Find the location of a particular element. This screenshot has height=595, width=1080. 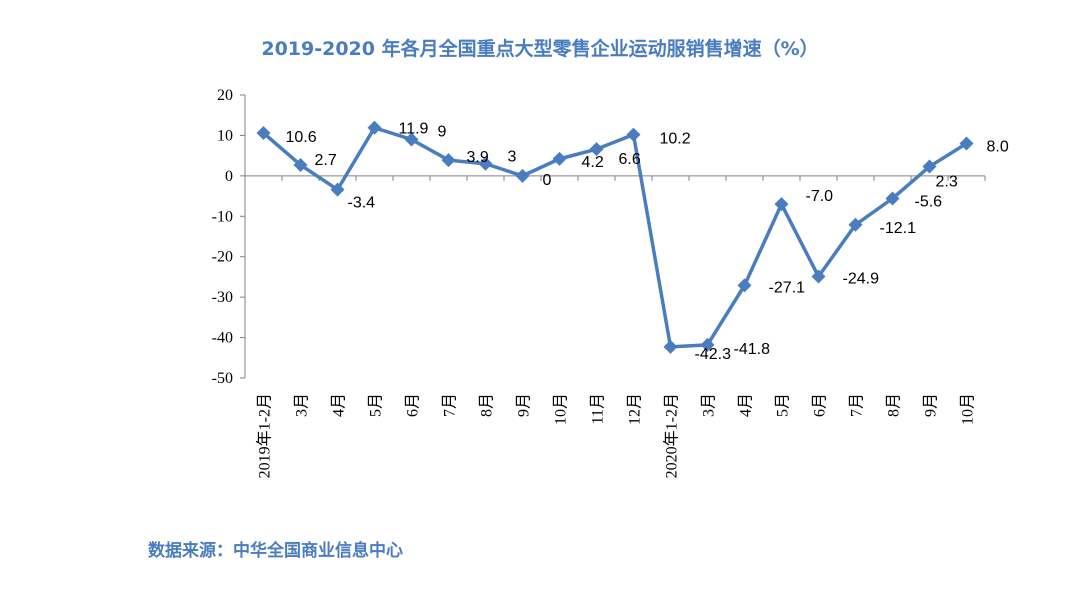

data-label: 0 is located at coordinates (547, 180).